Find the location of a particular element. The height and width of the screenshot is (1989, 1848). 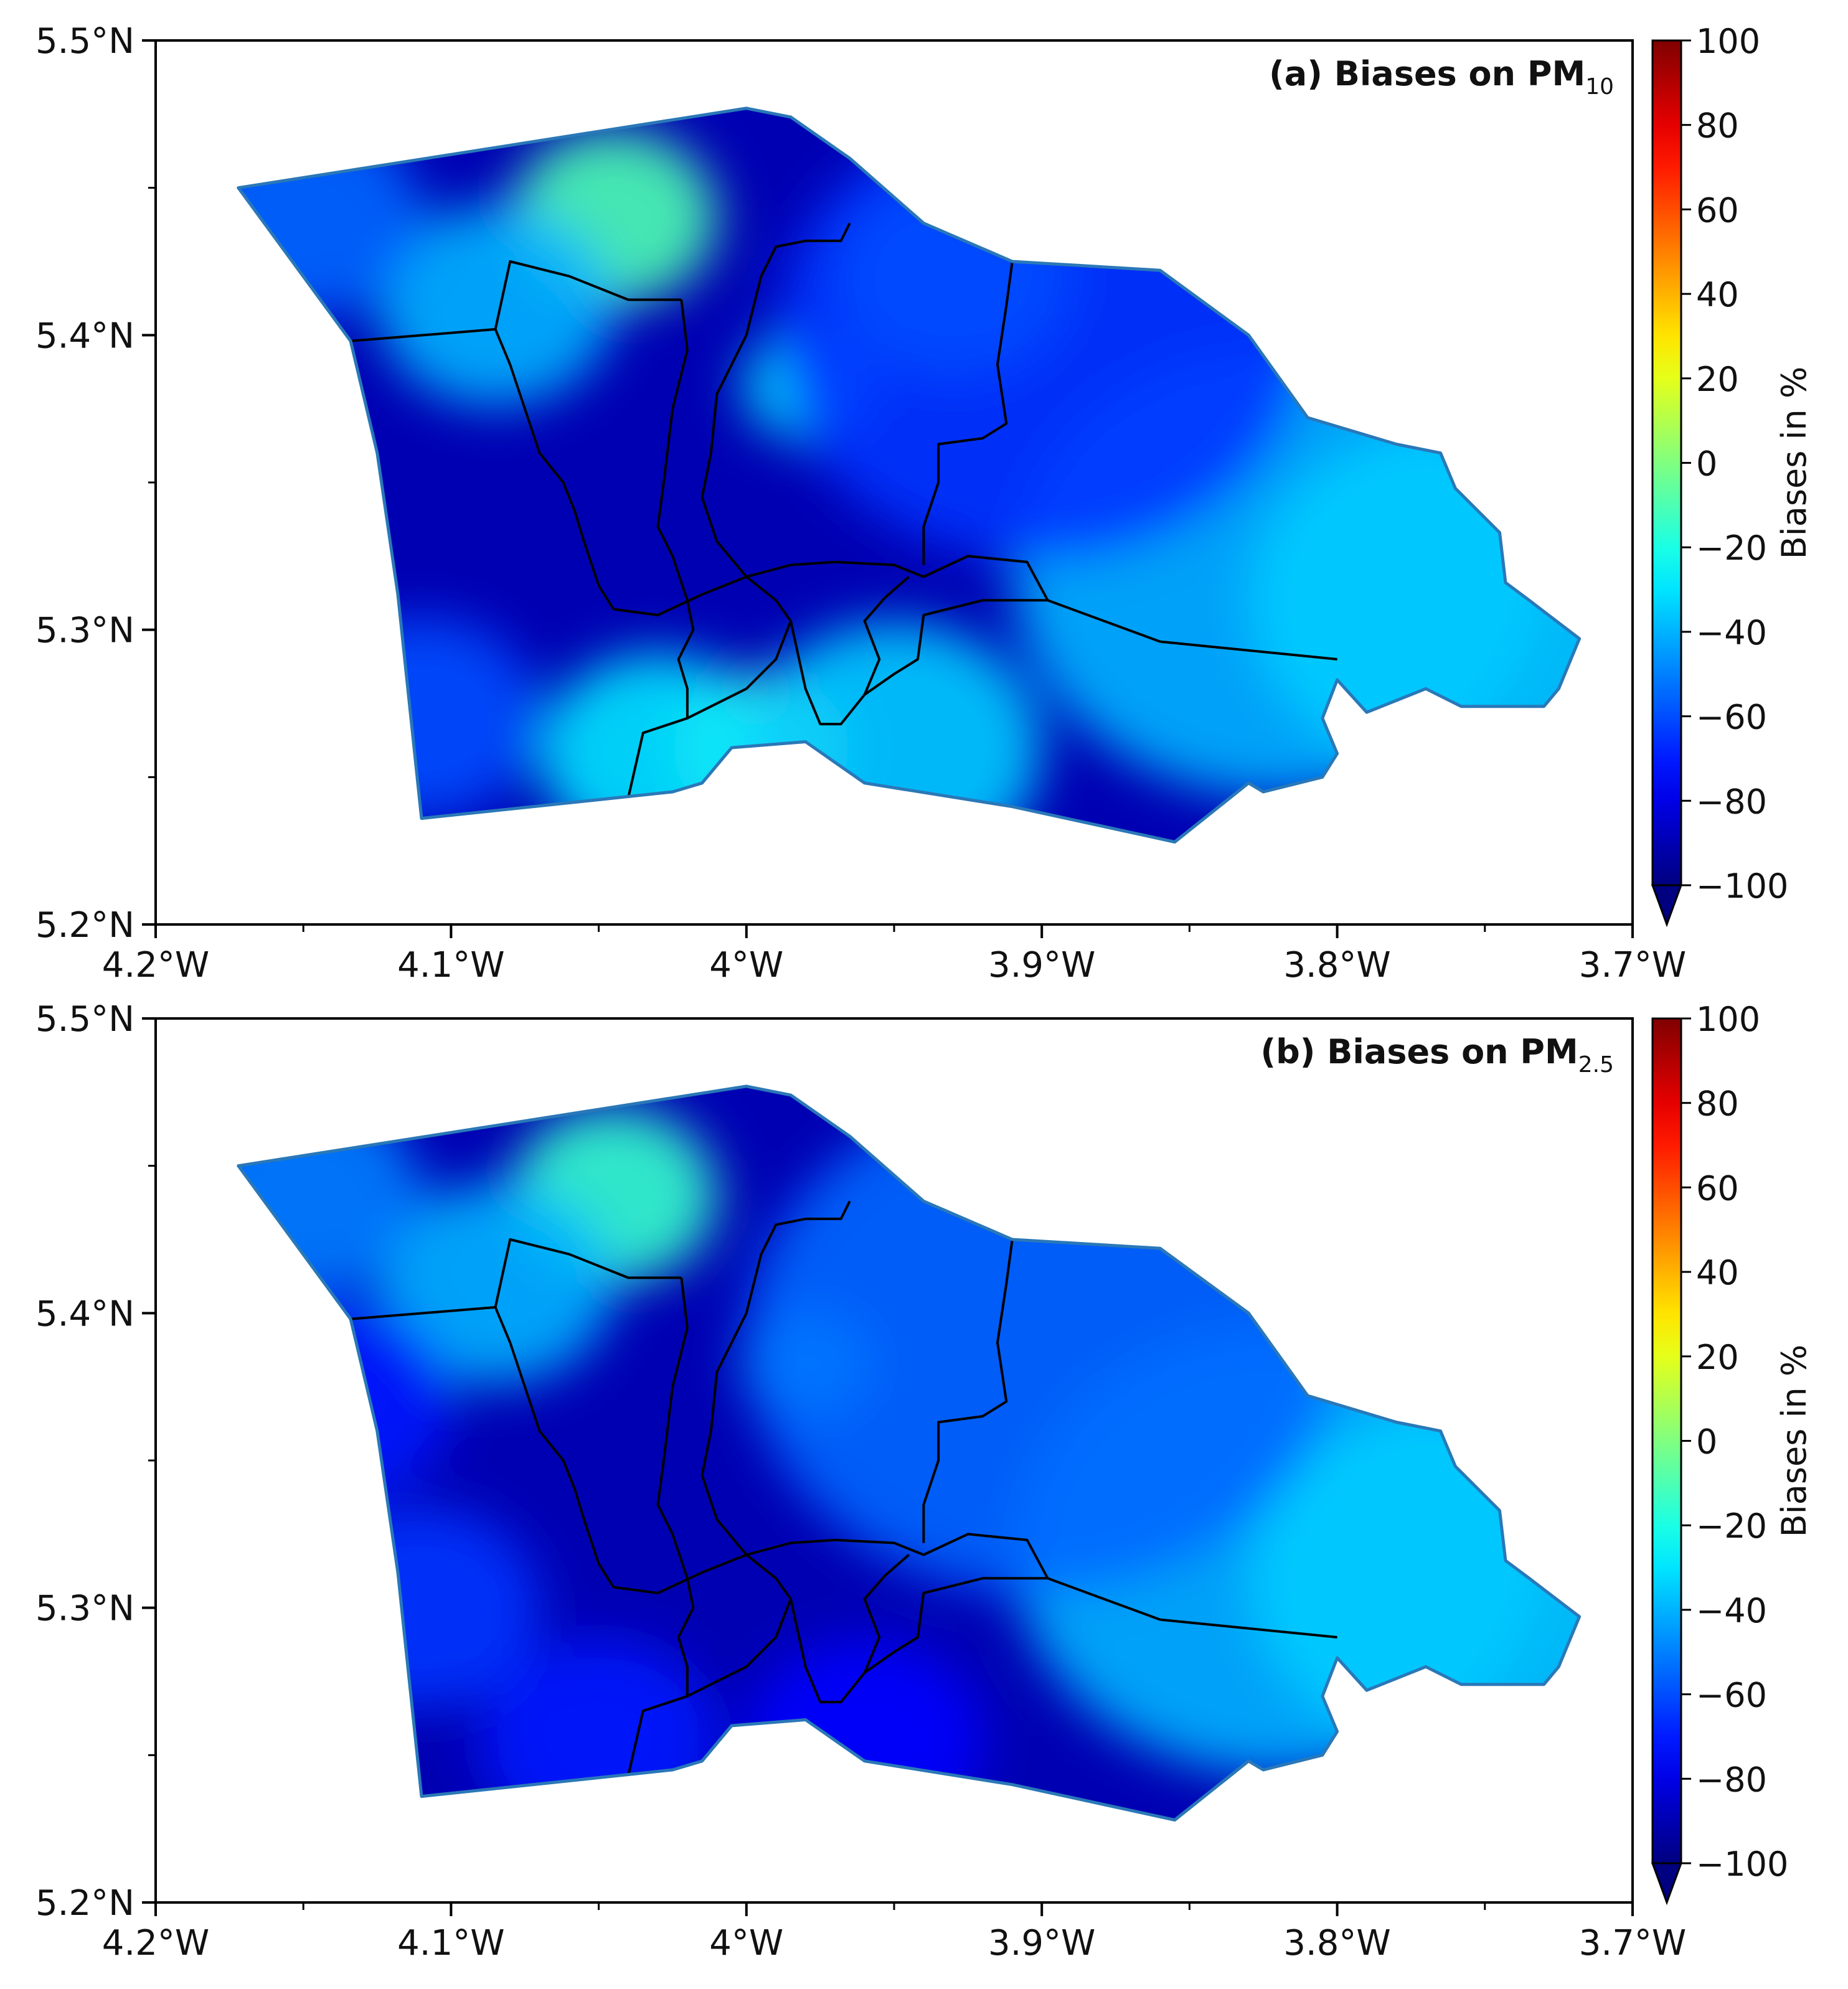

panel-title-subscript: 10 is located at coordinates (1599, 87).